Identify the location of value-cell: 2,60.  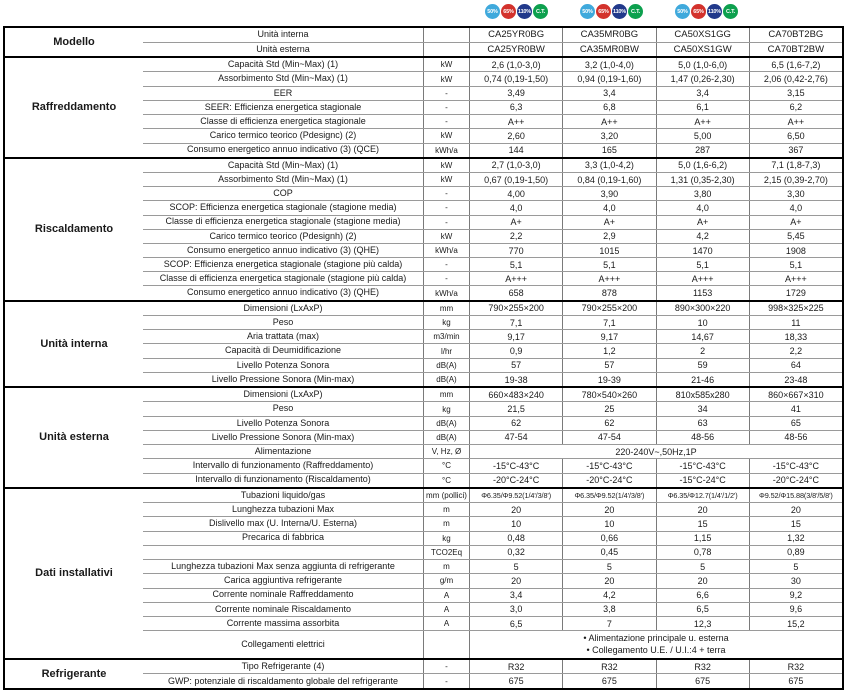
(515, 136).